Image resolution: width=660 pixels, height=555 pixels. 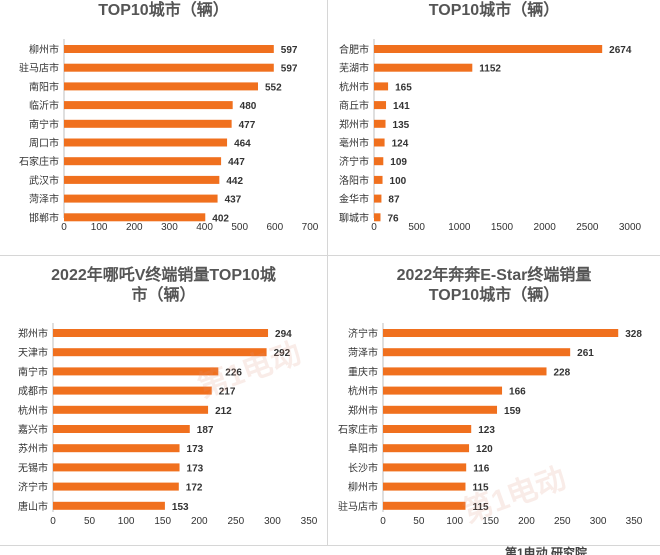 I want to click on data-label: 442, so click(x=234, y=181).